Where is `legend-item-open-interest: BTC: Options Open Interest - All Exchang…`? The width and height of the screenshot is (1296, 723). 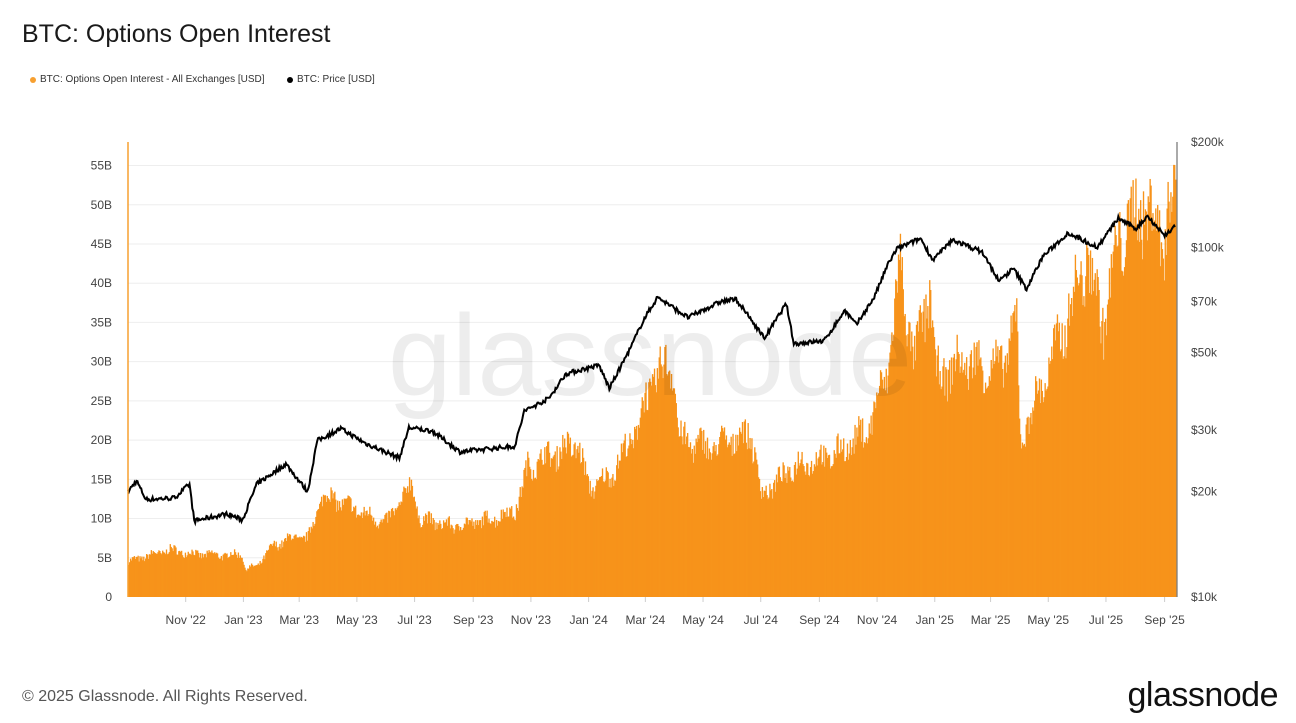 legend-item-open-interest: BTC: Options Open Interest - All Exchang… is located at coordinates (147, 79).